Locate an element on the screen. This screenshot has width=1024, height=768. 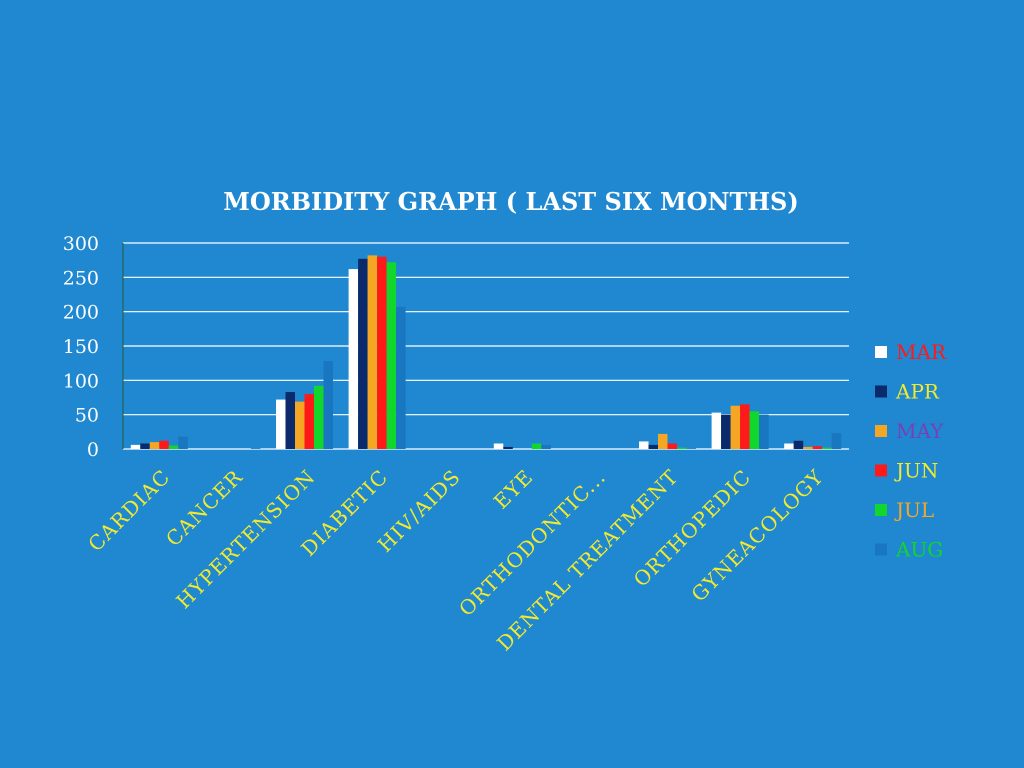
legend-label-jun: JUN is located at coordinates (916, 471).